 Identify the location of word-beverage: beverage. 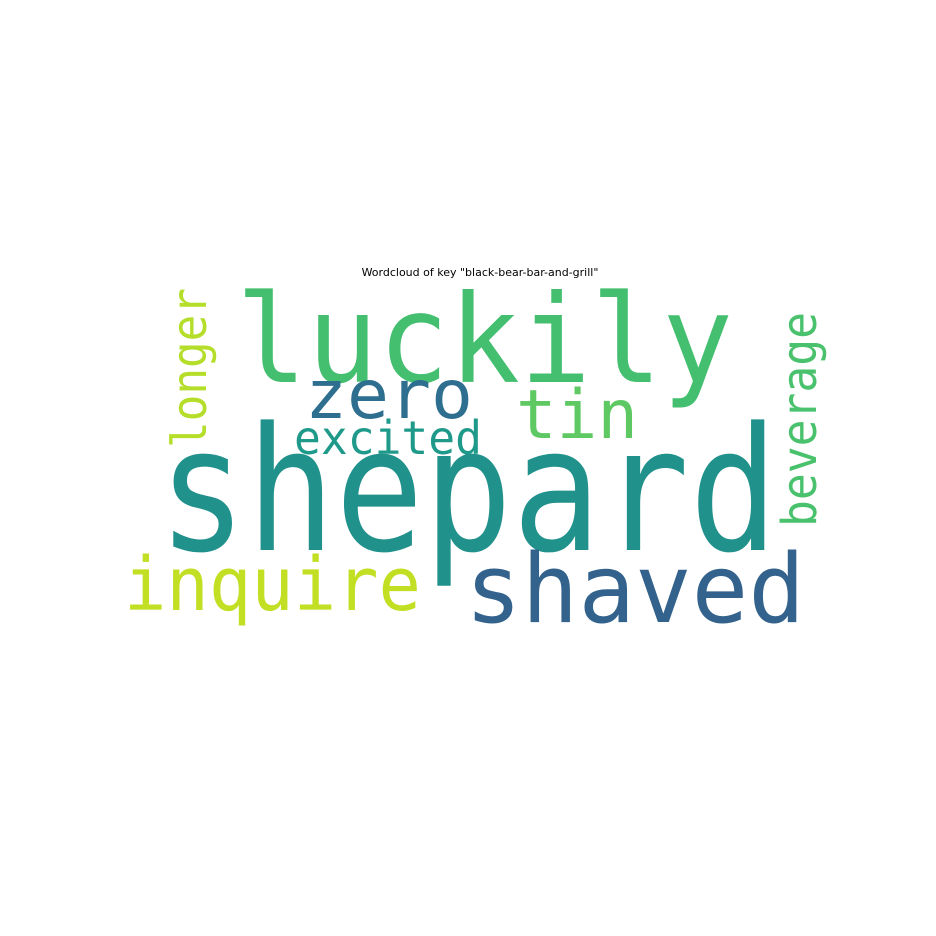
(800, 419).